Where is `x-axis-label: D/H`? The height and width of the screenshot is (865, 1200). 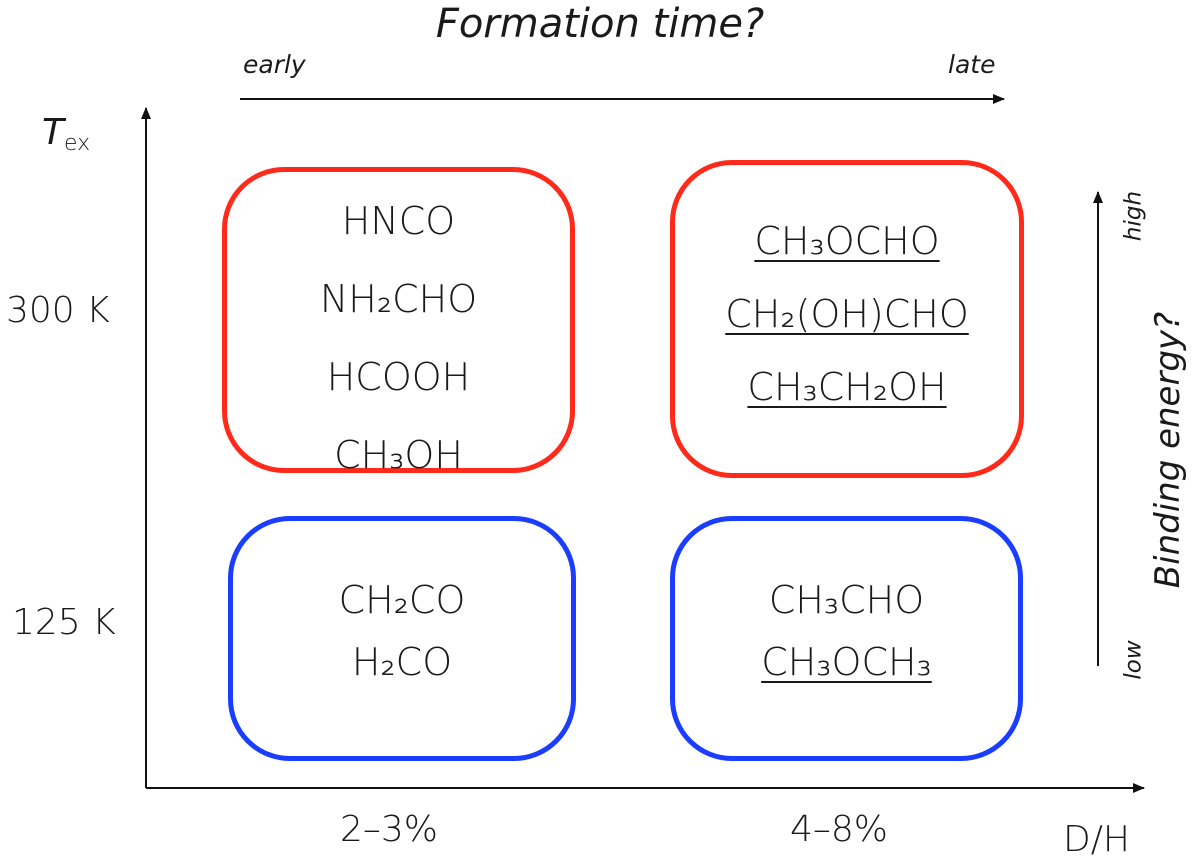 x-axis-label: D/H is located at coordinates (1096, 839).